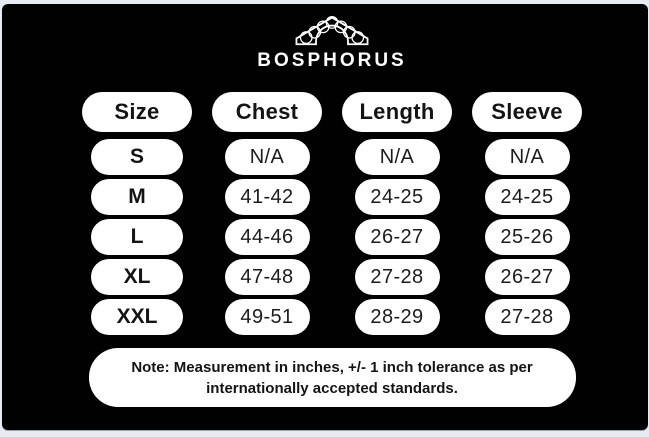 The image size is (649, 437). Describe the element at coordinates (397, 237) in the screenshot. I see `length-value-pill: 26-27` at that location.